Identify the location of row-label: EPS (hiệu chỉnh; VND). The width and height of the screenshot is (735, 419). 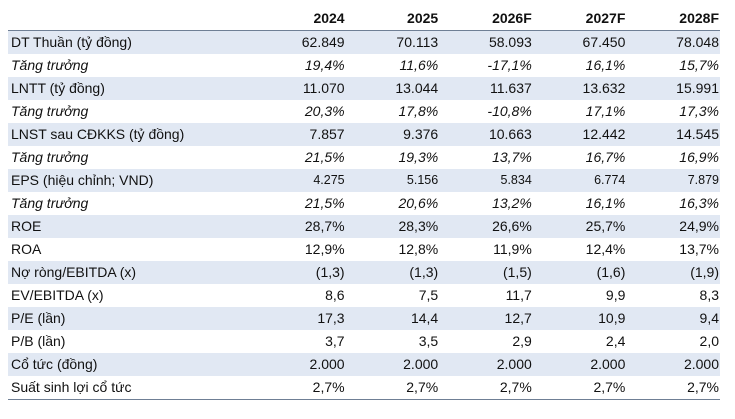
(130, 180).